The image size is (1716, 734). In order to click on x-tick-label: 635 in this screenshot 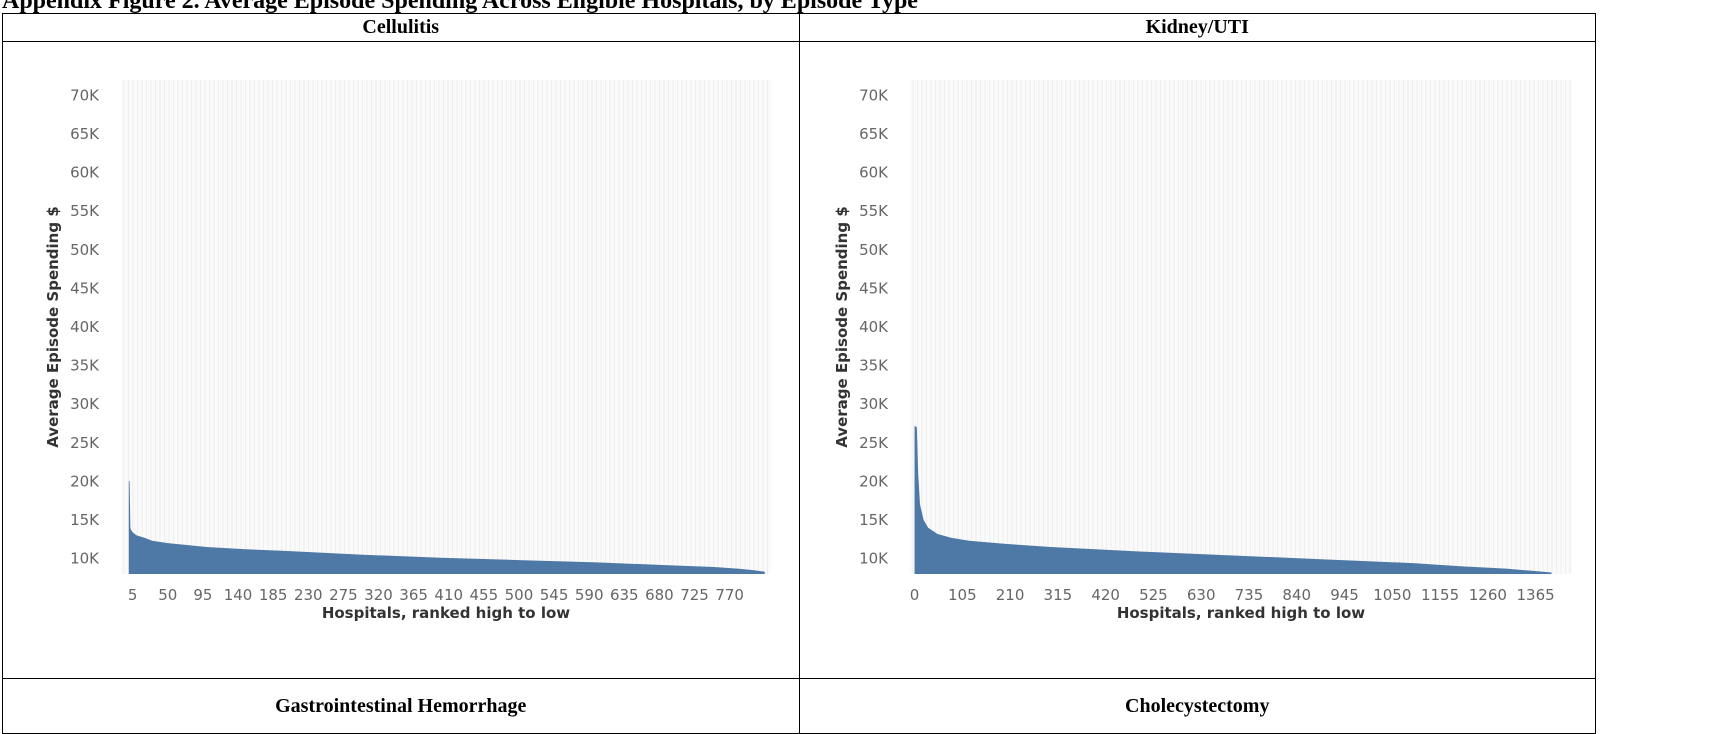, I will do `click(624, 595)`.